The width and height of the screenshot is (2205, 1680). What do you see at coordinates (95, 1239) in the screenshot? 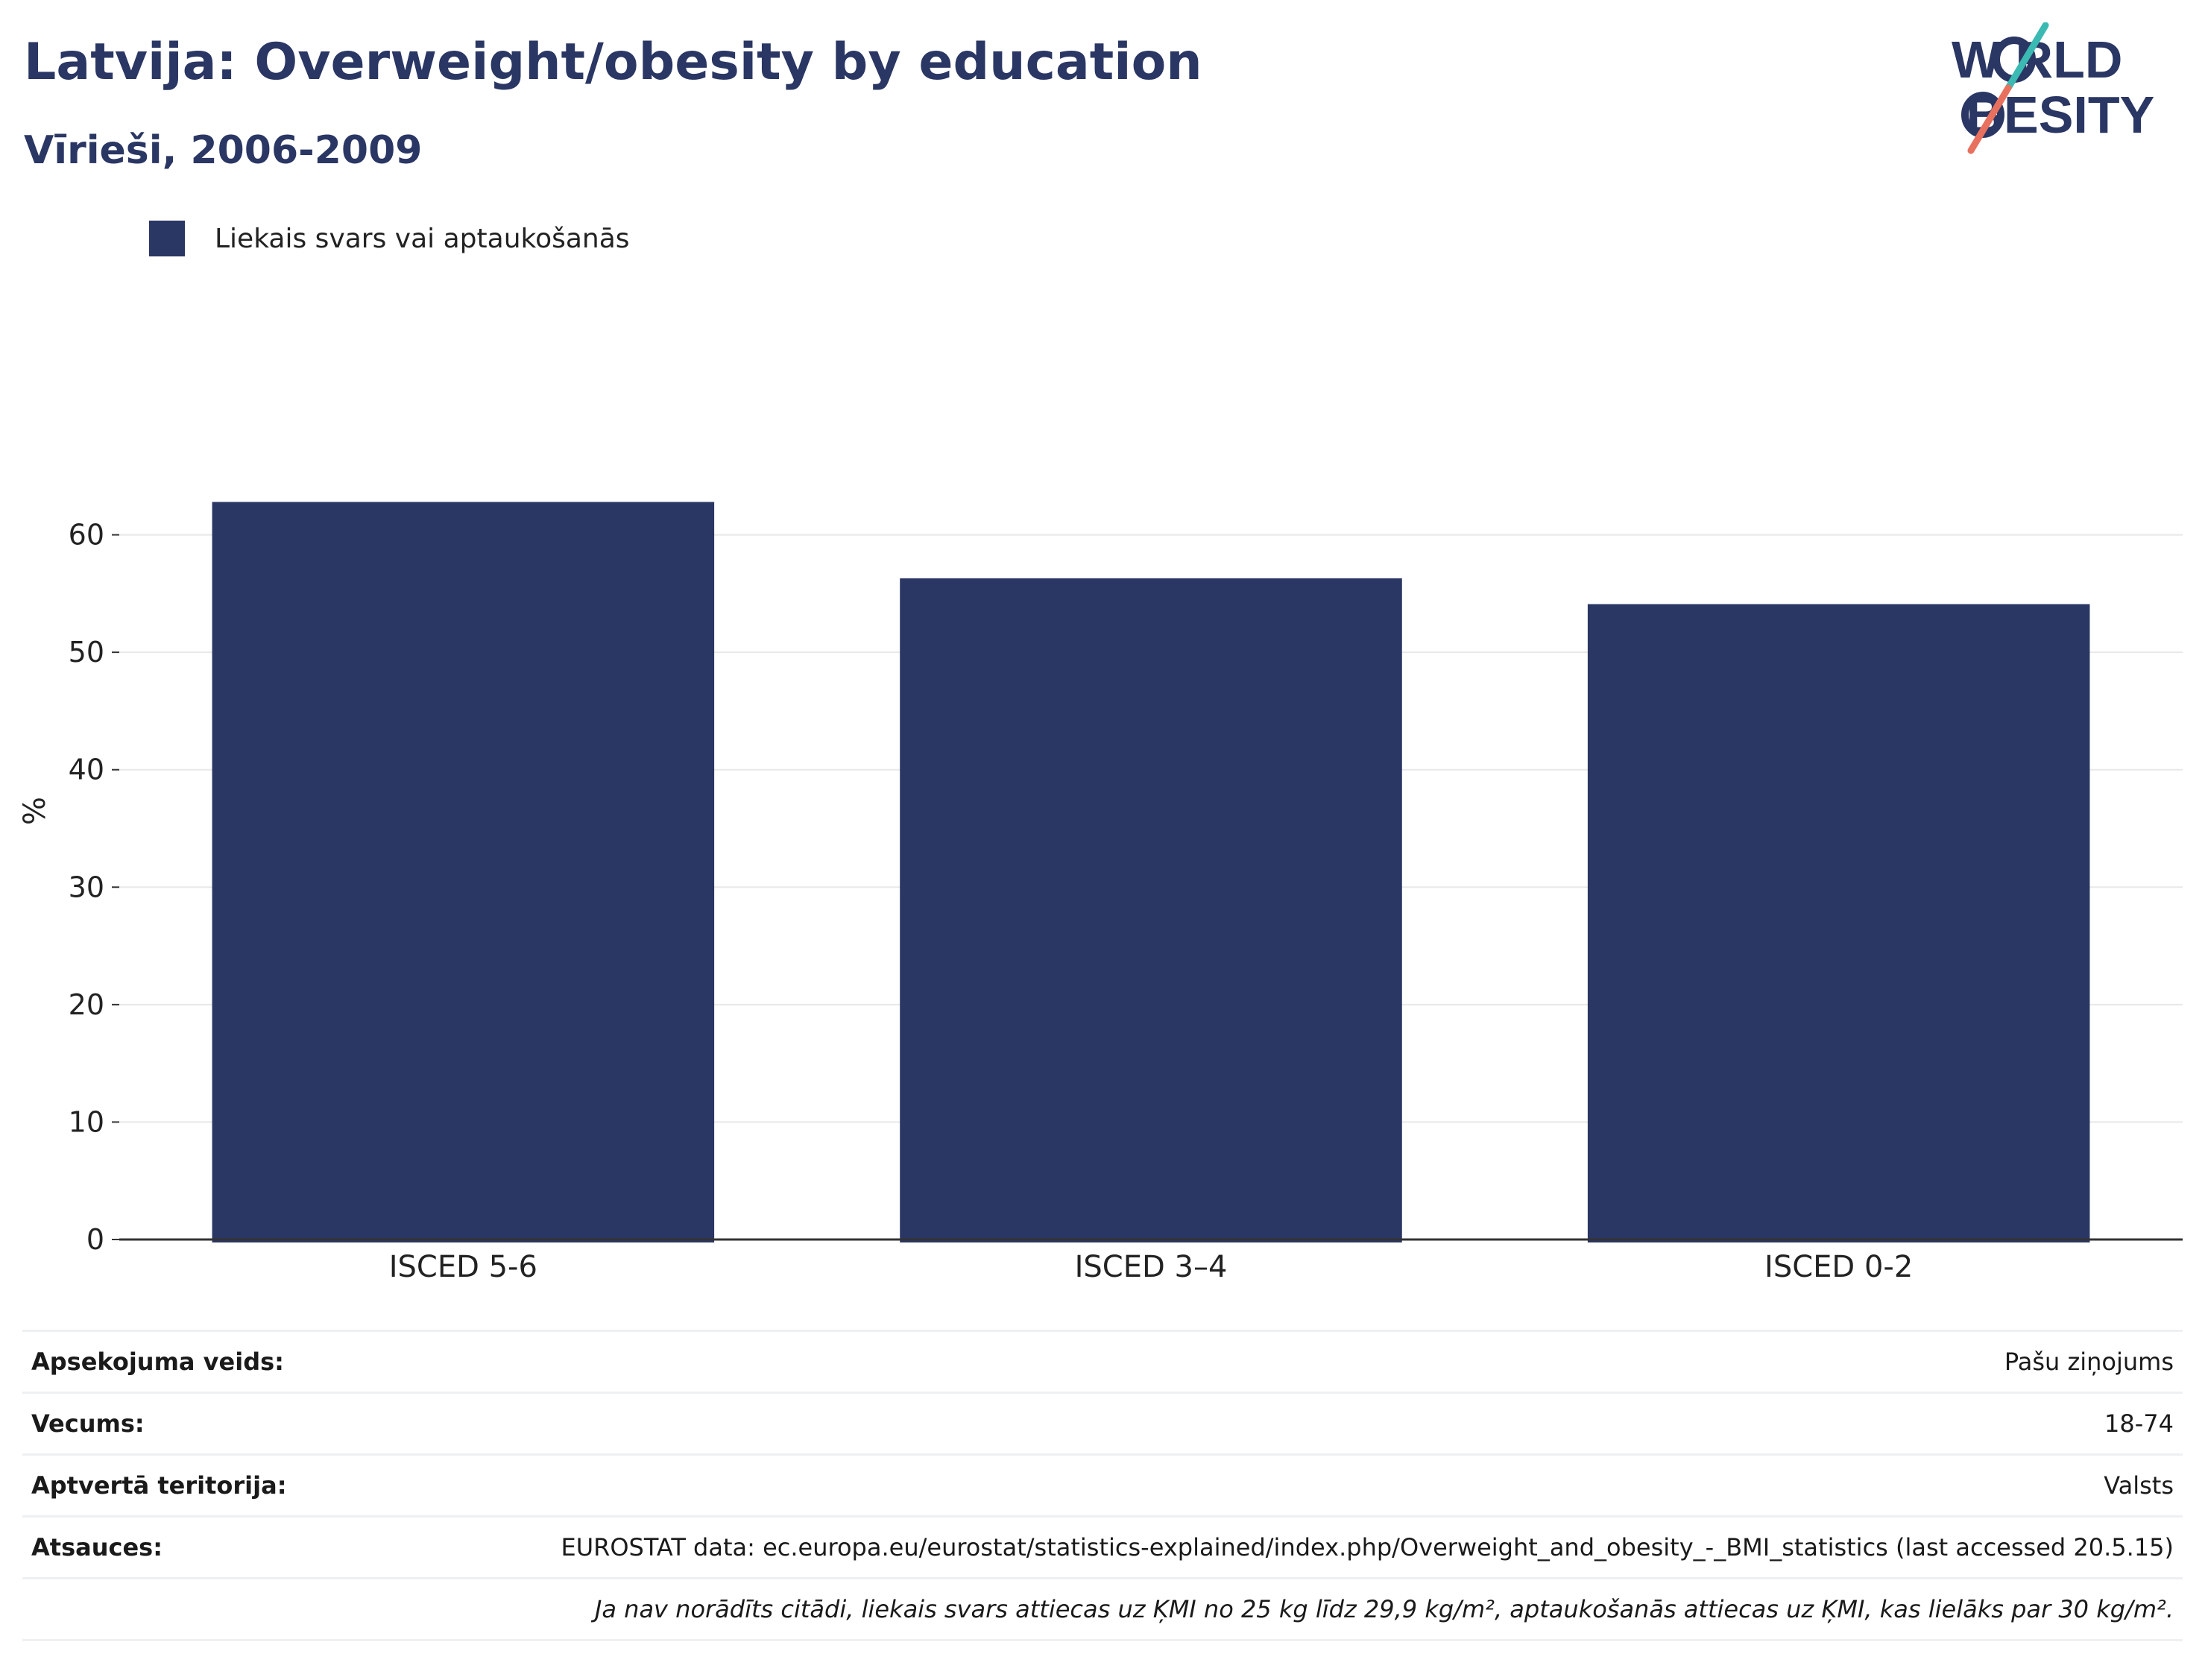
I see `y-tick-label: 0` at bounding box center [95, 1239].